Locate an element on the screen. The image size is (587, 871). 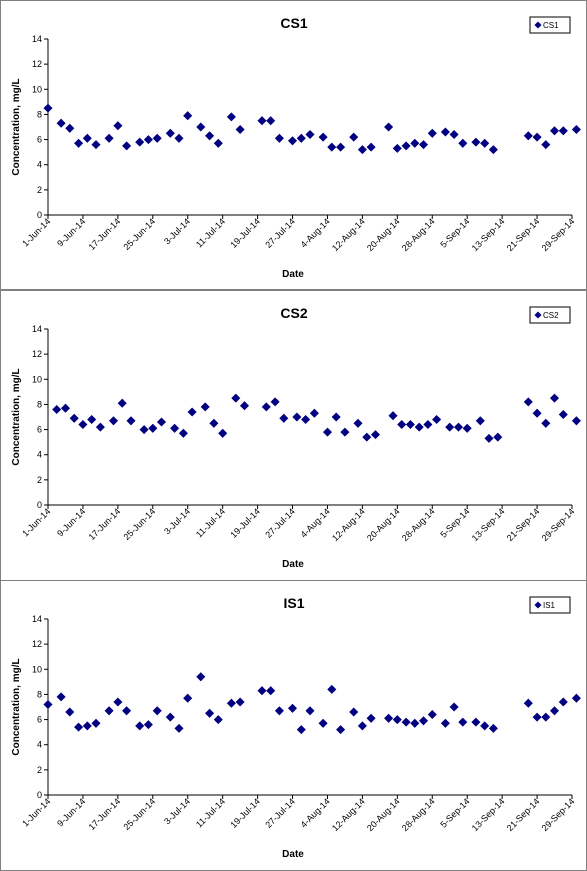
legend: CS1 is located at coordinates (550, 25).